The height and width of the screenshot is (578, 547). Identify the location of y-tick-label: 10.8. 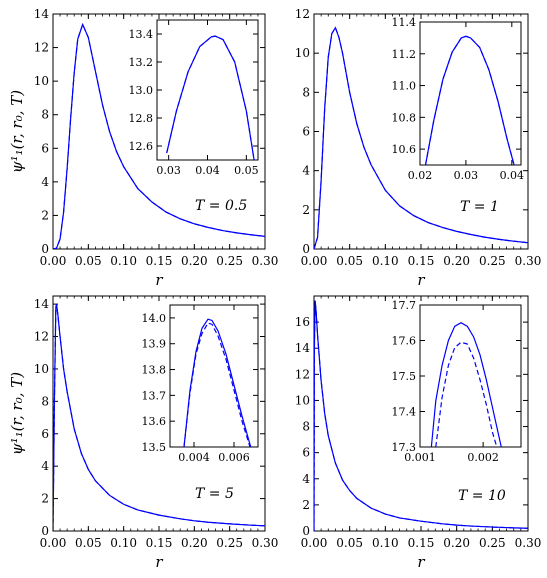
(404, 117).